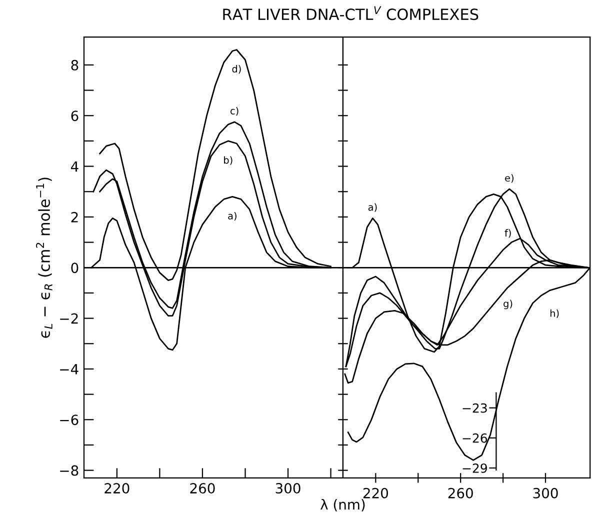  I want to click on x-axis-title: λ (nm), so click(342, 505).